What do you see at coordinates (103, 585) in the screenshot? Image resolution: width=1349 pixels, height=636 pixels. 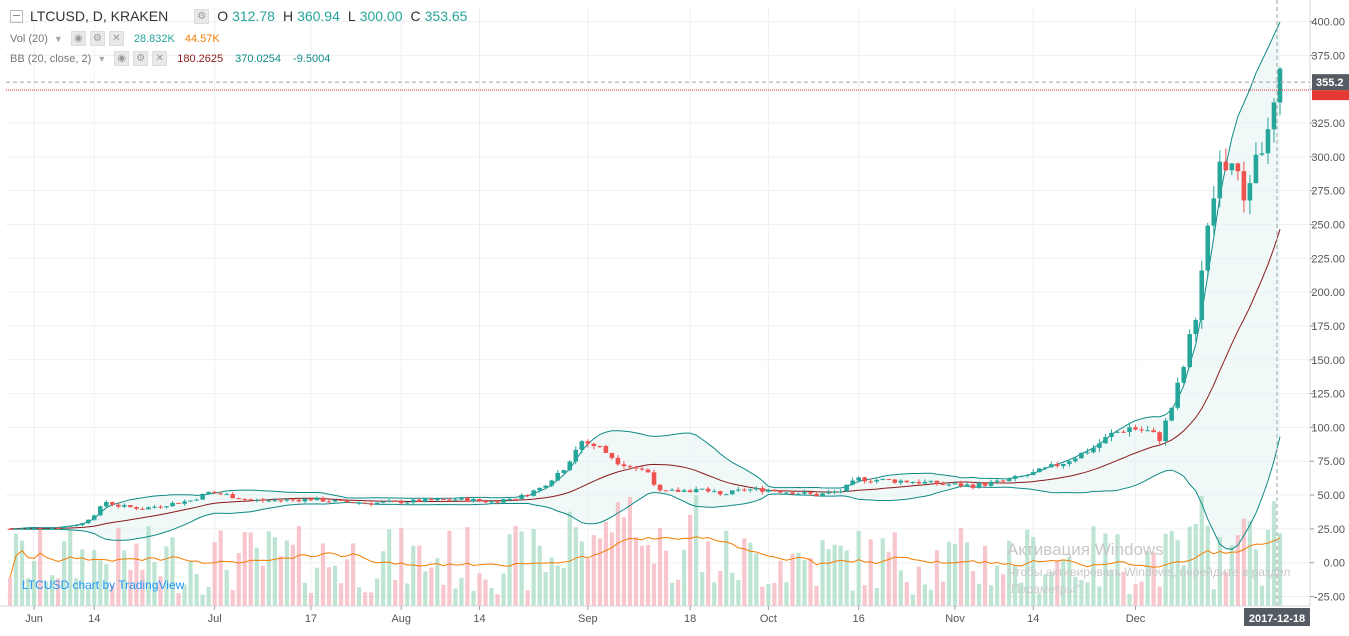 I see `tradingview-watermark: LTCUSD chart by TradingView` at bounding box center [103, 585].